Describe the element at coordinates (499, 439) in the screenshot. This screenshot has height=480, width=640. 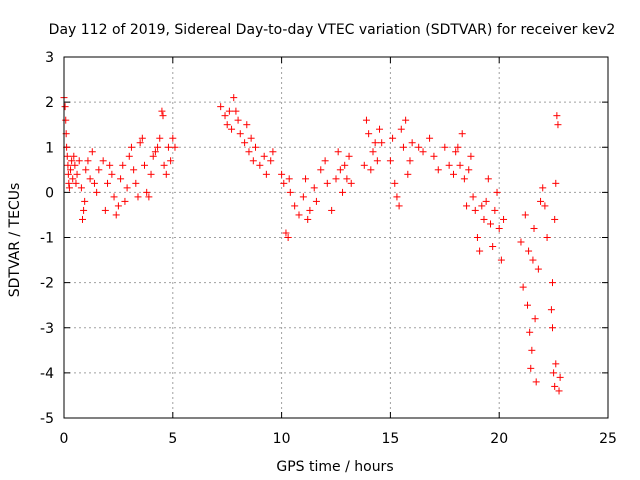
I see `x-tick-label: 20` at that location.